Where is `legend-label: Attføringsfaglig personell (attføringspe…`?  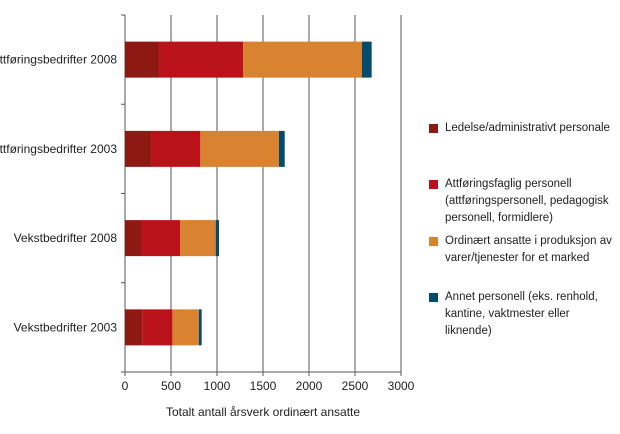 legend-label: Attføringsfaglig personell (attføringspe… is located at coordinates (527, 201).